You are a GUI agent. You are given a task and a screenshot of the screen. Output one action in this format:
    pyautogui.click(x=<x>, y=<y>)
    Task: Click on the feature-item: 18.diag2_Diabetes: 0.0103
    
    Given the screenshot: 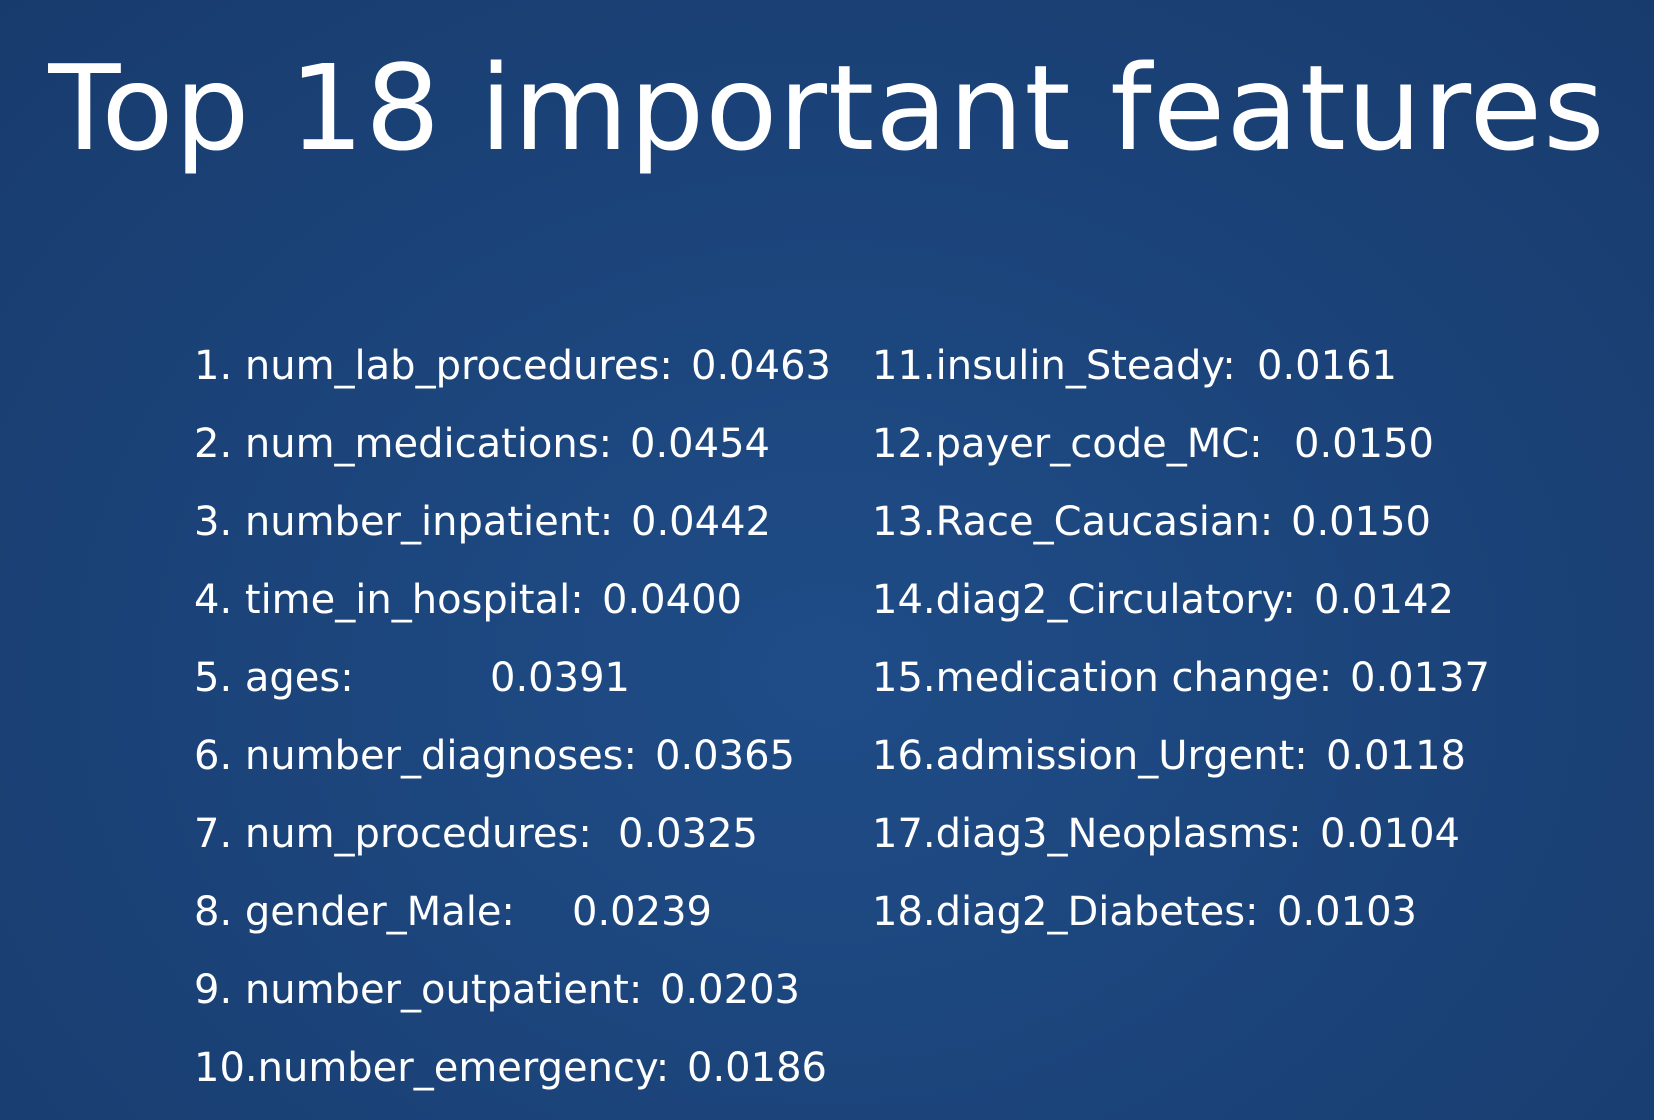 What is the action you would take?
    pyautogui.click(x=1232, y=923)
    